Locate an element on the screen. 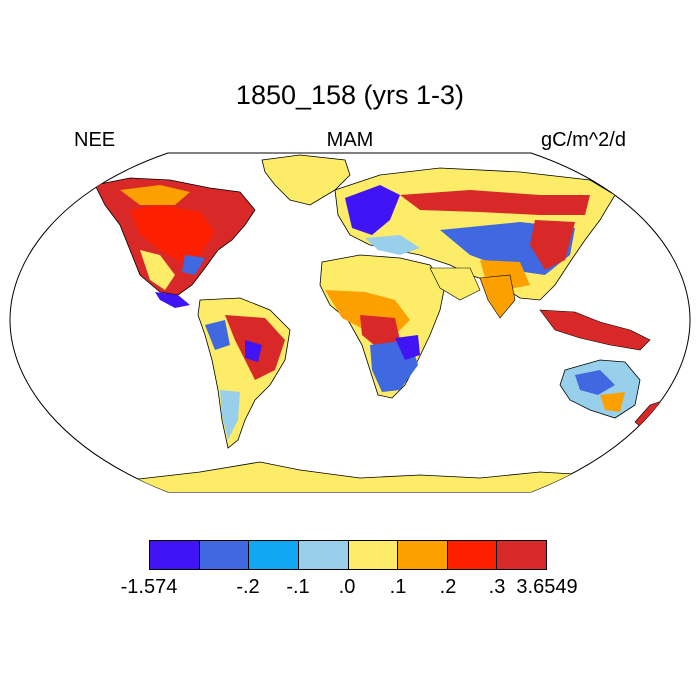 Image resolution: width=700 pixels, height=700 pixels. colorbar is located at coordinates (348, 555).